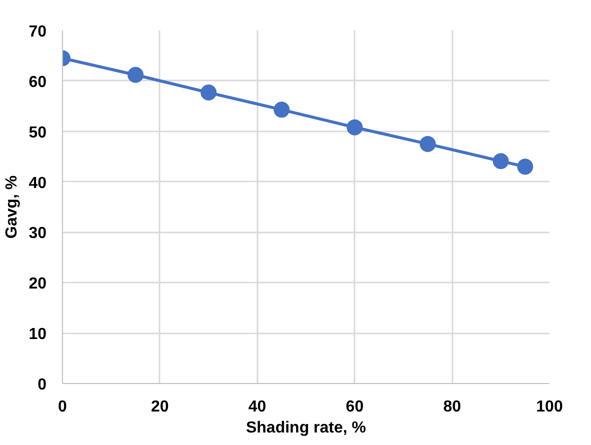 Image resolution: width=591 pixels, height=445 pixels. I want to click on y-tick-label: 70, so click(37, 32).